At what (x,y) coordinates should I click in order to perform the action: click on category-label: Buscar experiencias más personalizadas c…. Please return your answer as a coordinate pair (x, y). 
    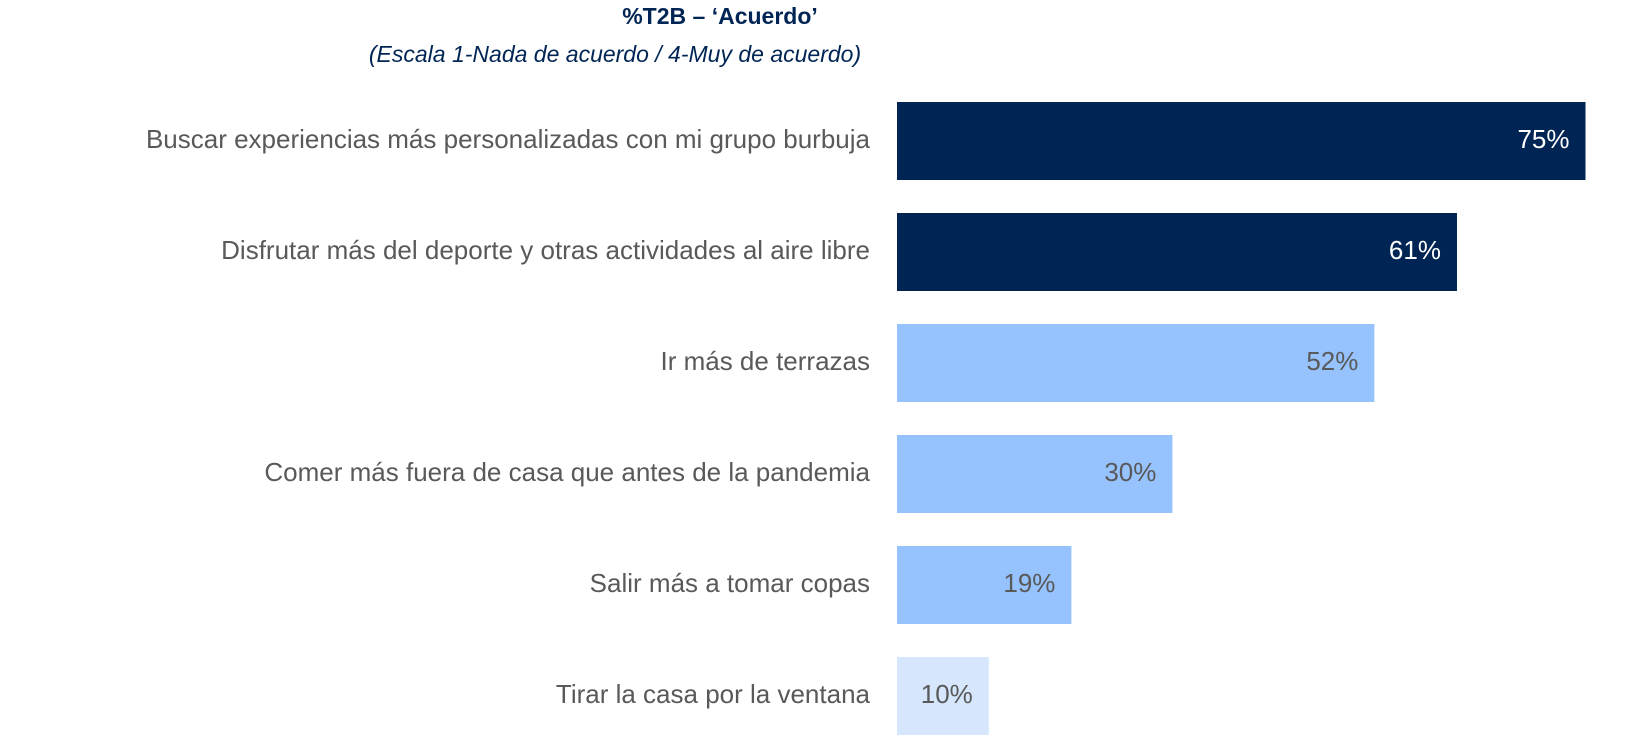
    Looking at the image, I should click on (508, 139).